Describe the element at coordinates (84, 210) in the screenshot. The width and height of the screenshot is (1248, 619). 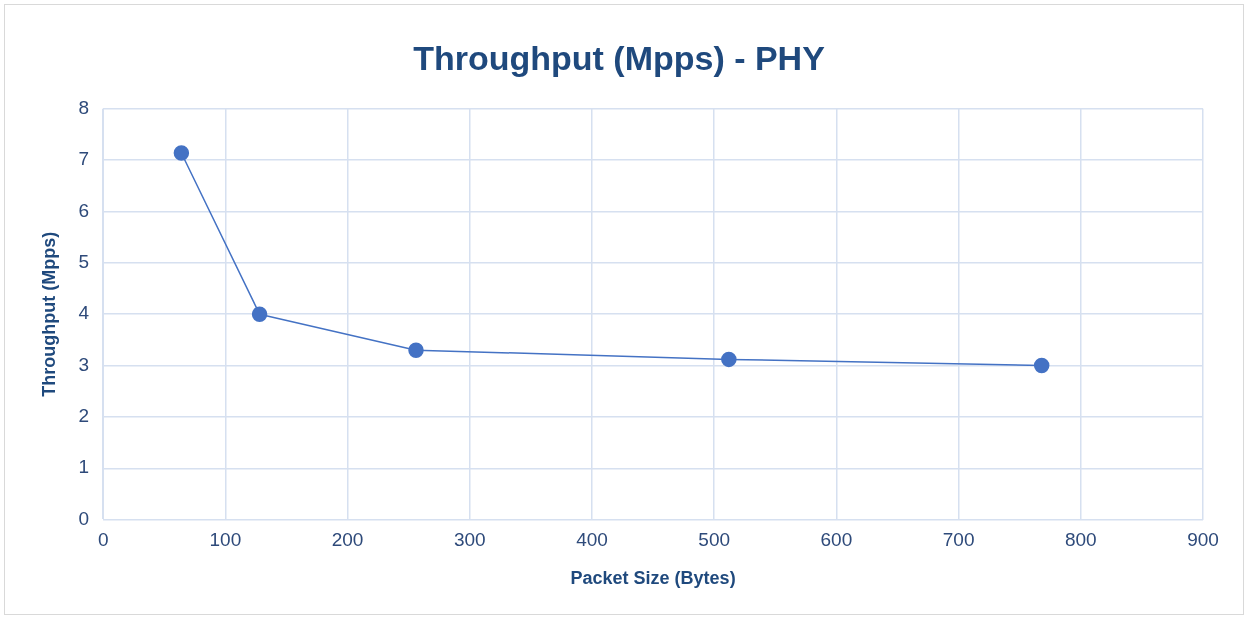
I see `y-tick-label: 6` at that location.